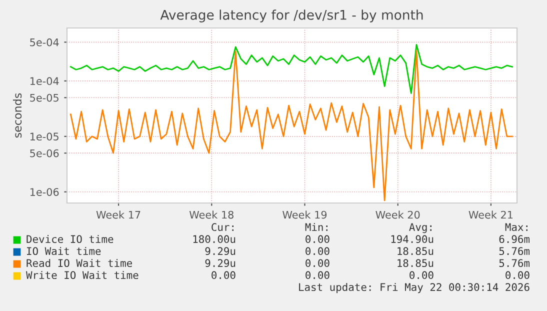 The image size is (547, 311). What do you see at coordinates (316, 226) in the screenshot?
I see `text: Min:` at bounding box center [316, 226].